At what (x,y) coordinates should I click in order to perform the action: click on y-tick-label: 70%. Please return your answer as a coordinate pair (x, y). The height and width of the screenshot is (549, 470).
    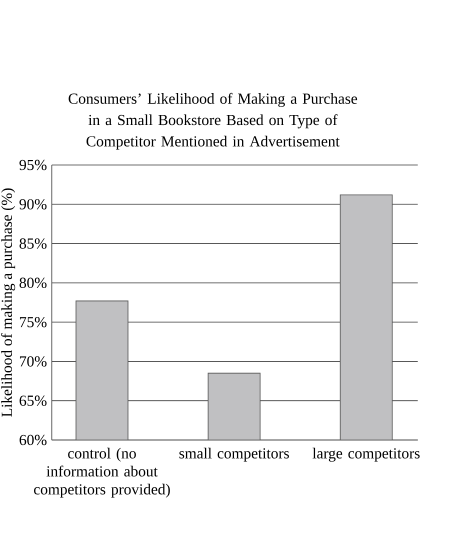
    Looking at the image, I should click on (33, 361).